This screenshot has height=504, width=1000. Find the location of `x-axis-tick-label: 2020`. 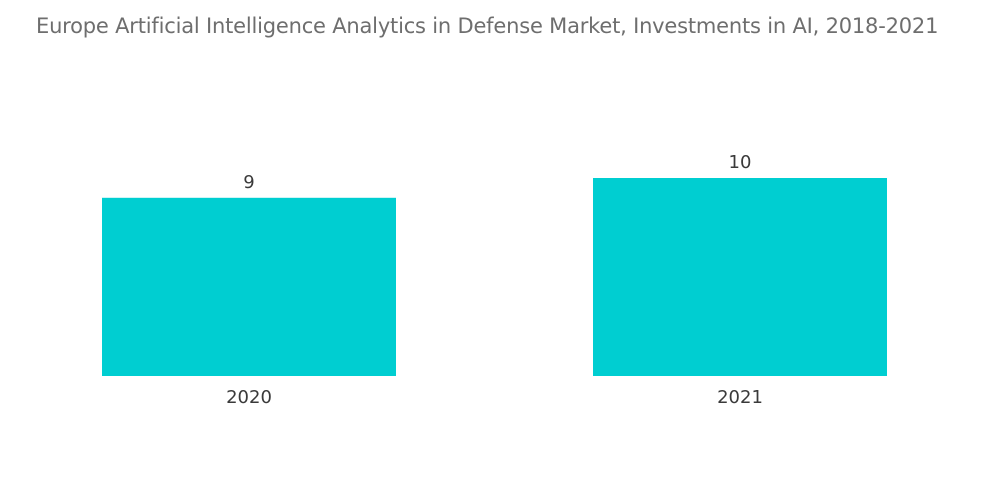

x-axis-tick-label: 2020 is located at coordinates (249, 397).